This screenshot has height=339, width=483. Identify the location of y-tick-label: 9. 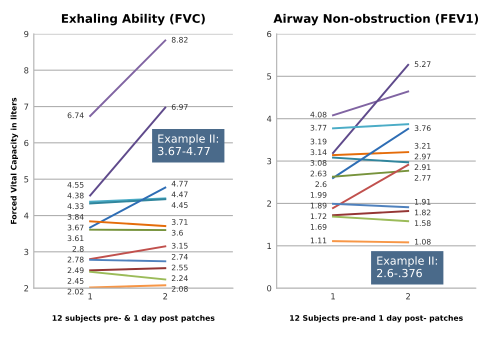
(26, 34).